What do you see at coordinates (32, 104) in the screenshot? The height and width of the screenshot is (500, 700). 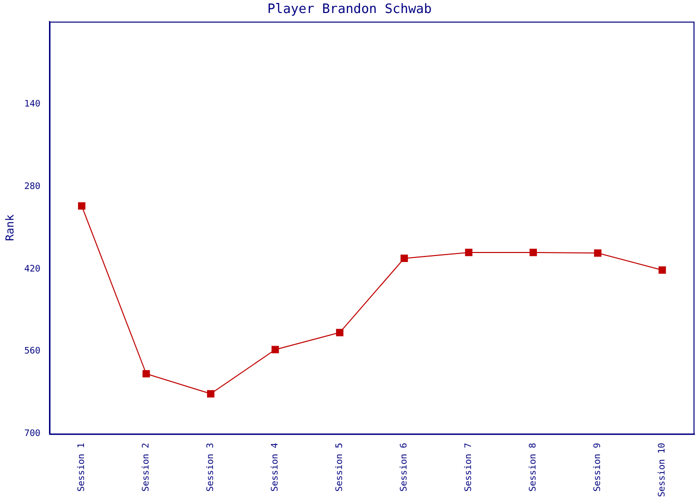 I see `y-tick-label: 140` at bounding box center [32, 104].